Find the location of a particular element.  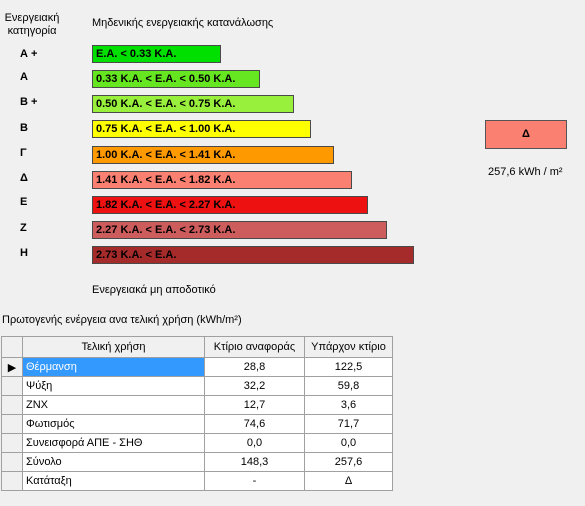

table-row: ΖΝΧ 12,7 3,6 is located at coordinates (197, 405).